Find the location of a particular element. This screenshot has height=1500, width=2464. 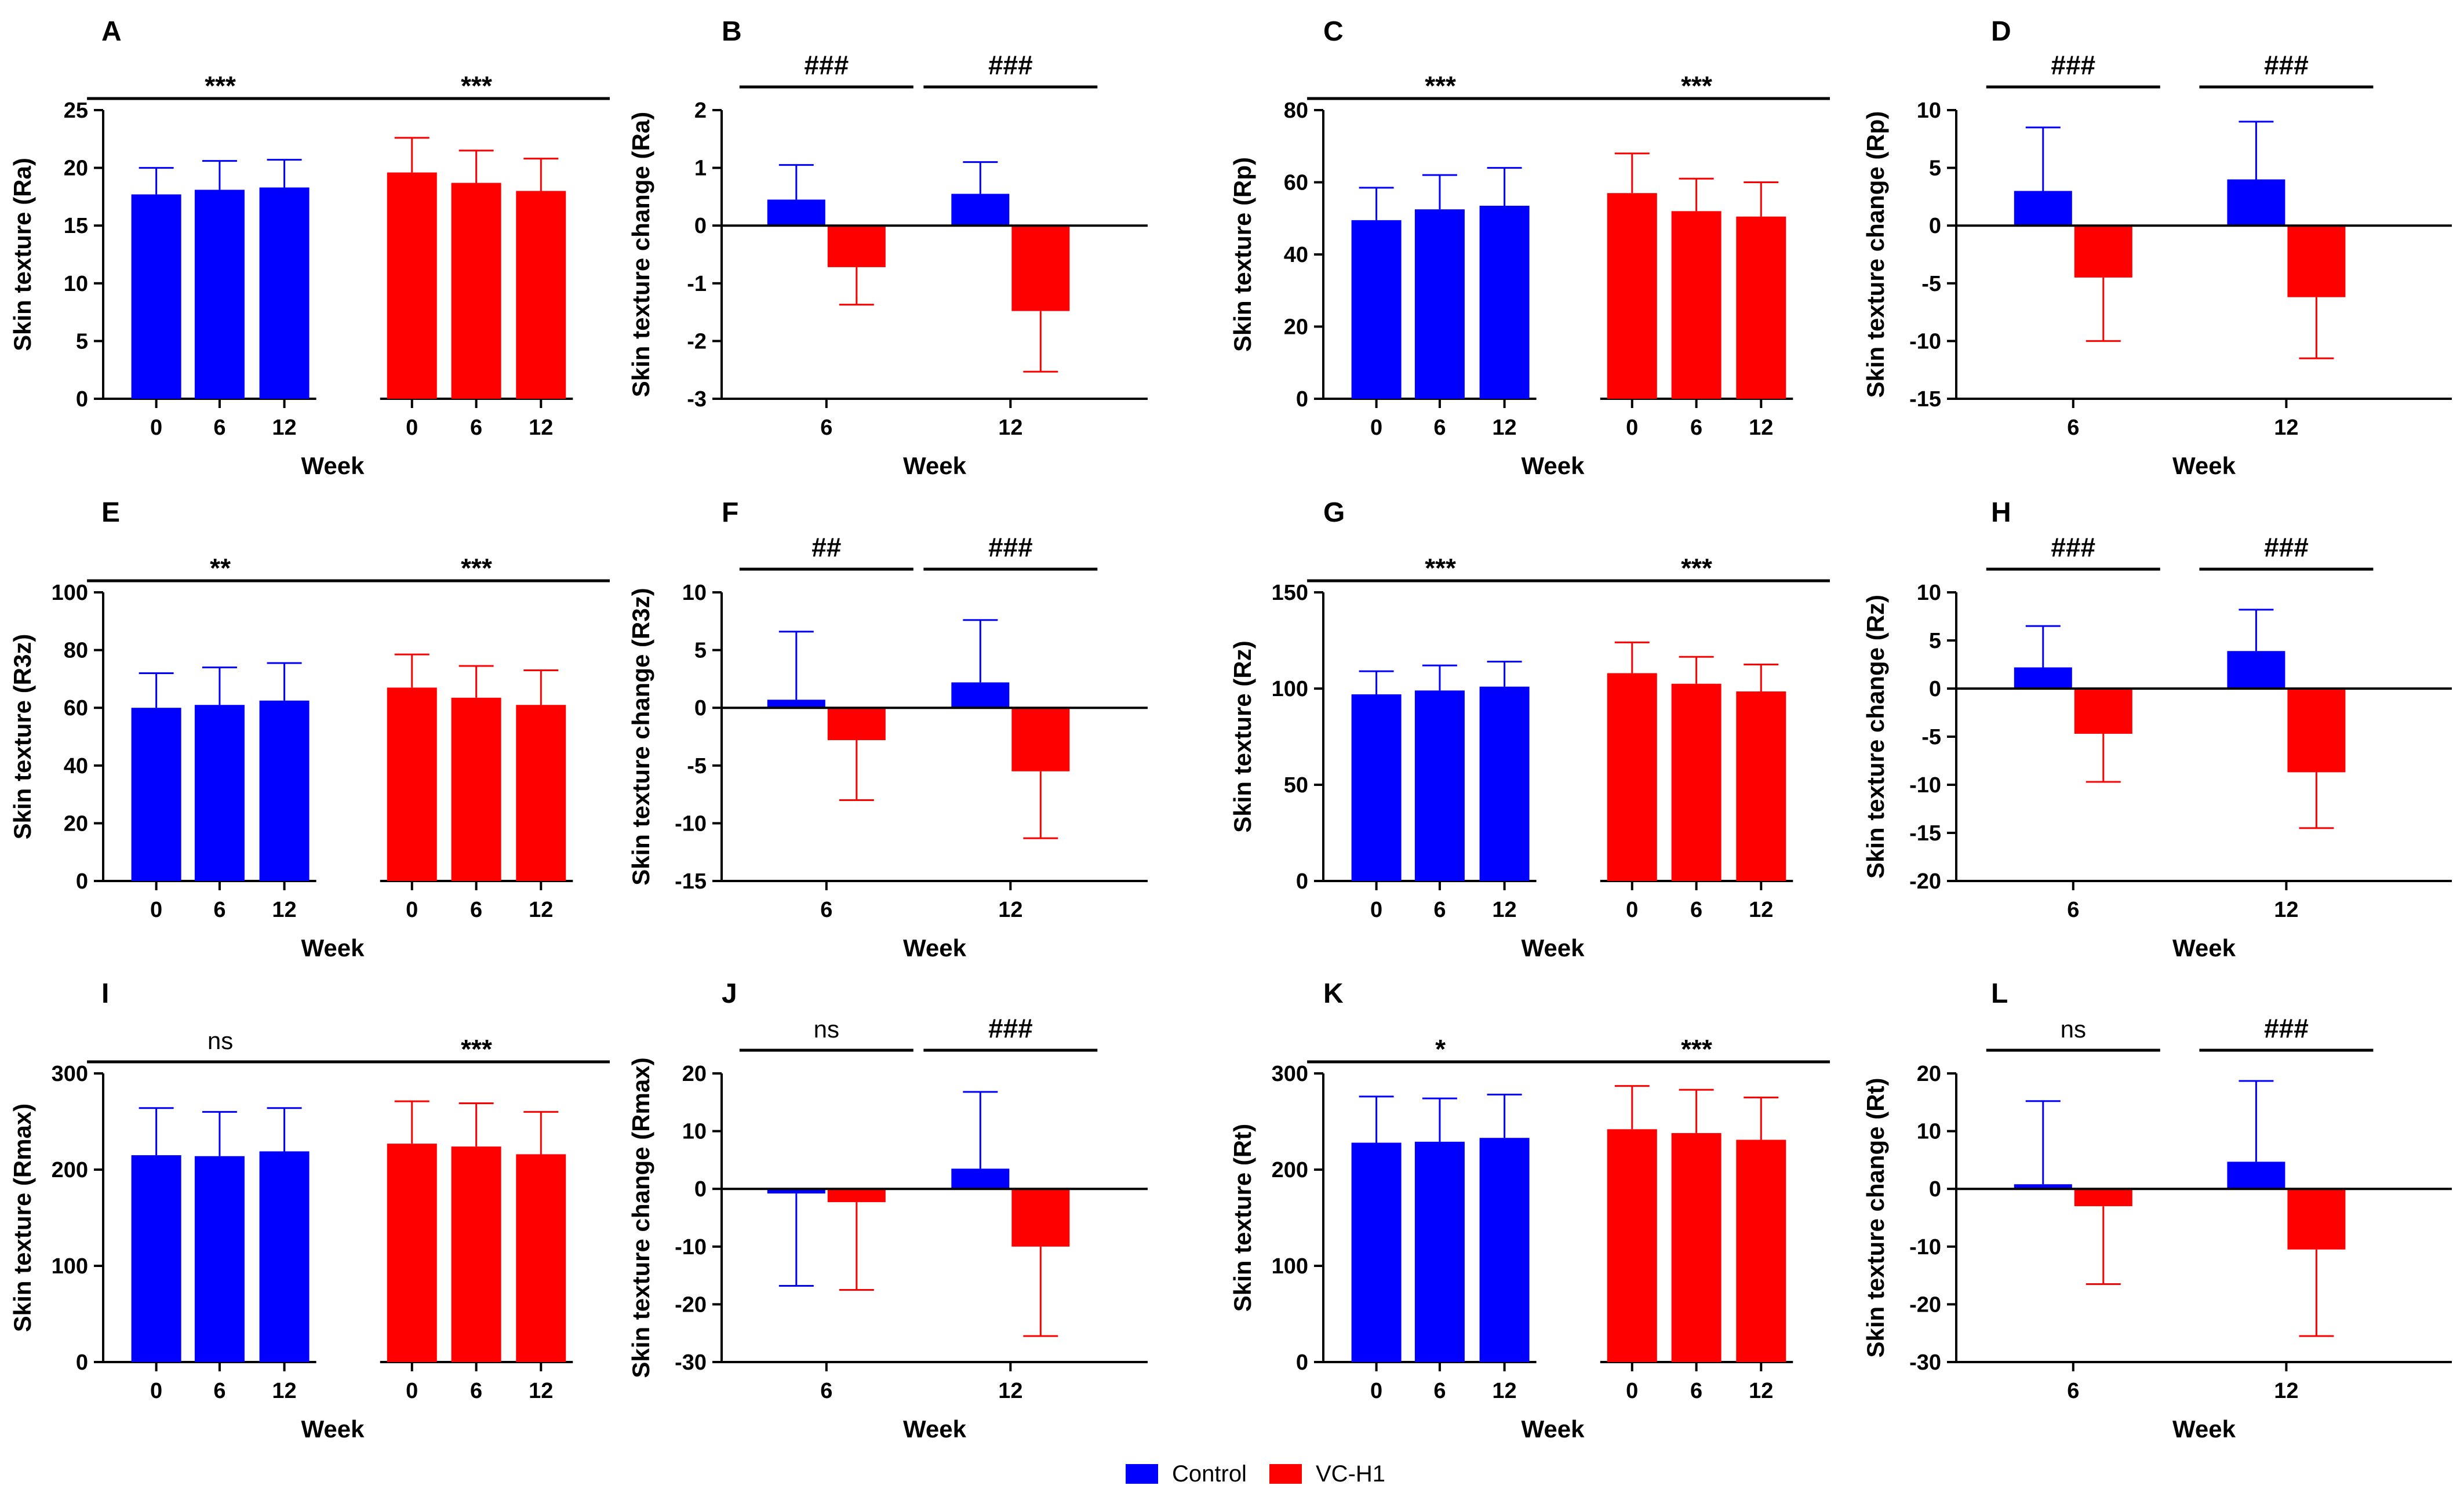

y-tick-label: -2 is located at coordinates (697, 341).